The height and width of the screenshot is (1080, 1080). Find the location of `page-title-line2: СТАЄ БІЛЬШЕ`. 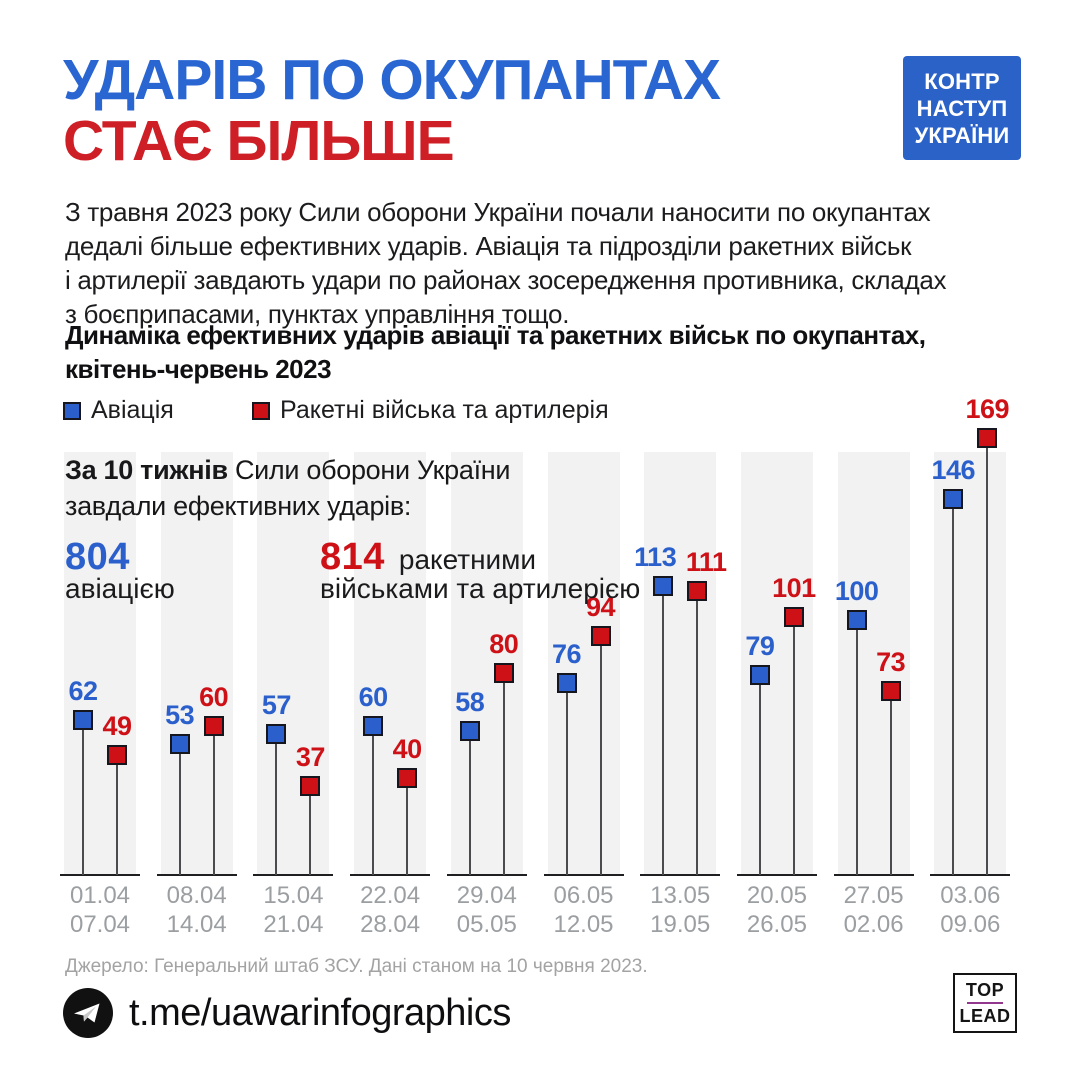

page-title-line2: СТАЄ БІЛЬШЕ is located at coordinates (259, 141).